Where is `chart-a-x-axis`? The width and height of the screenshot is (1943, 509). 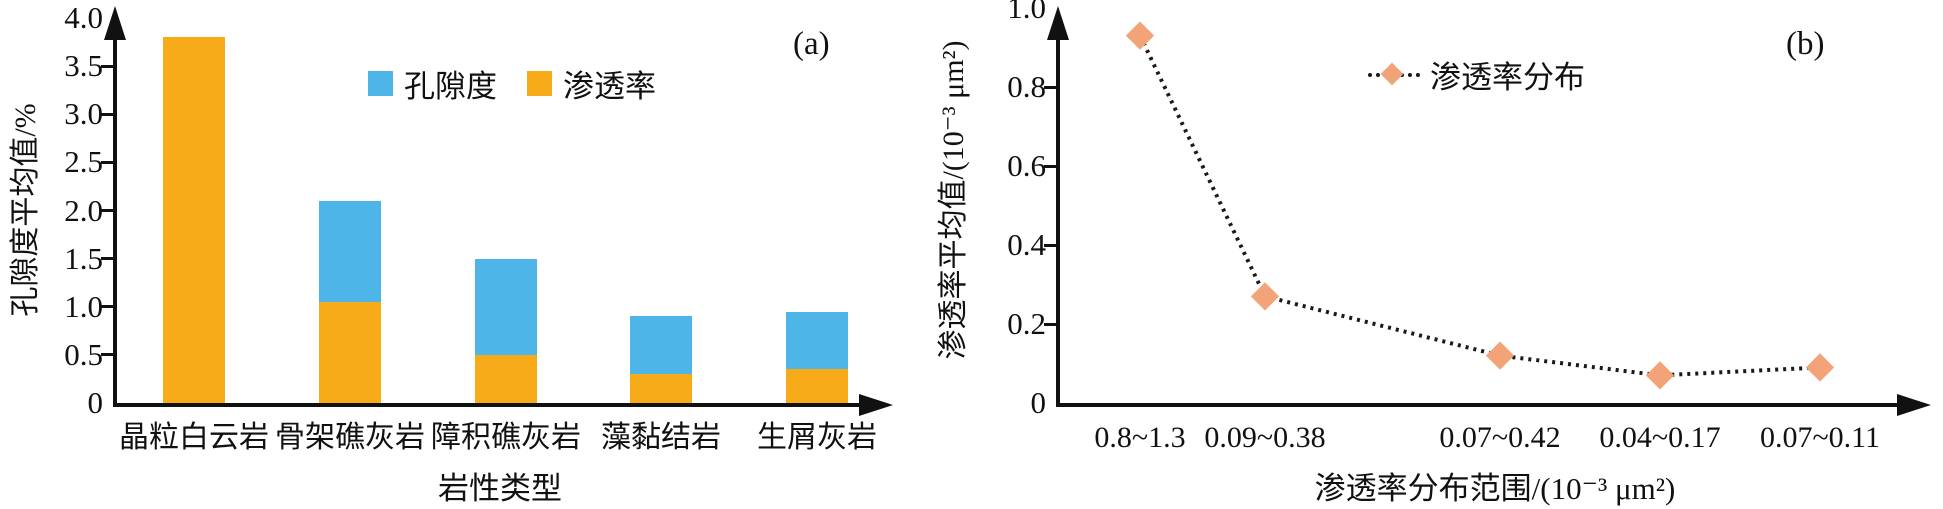
chart-a-x-axis is located at coordinates (487, 405).